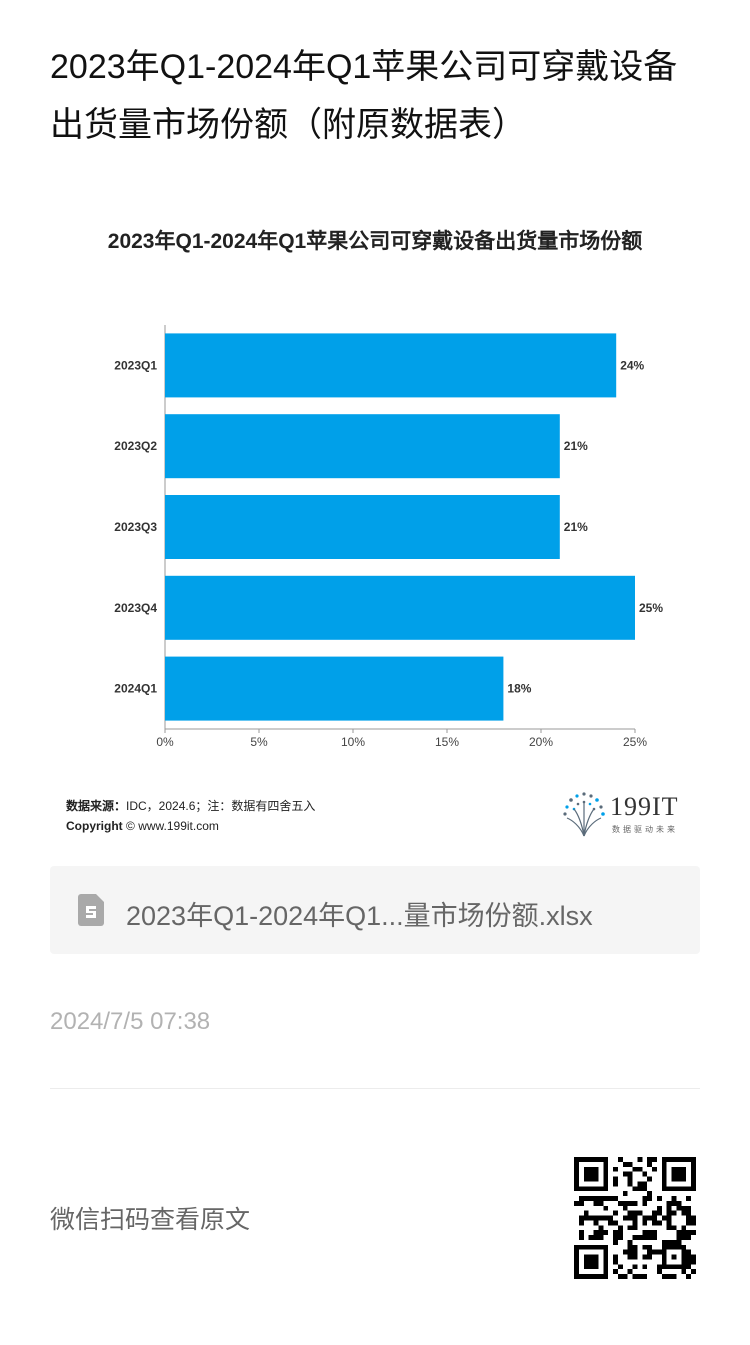  I want to click on bar-2023Q3, so click(362, 527).